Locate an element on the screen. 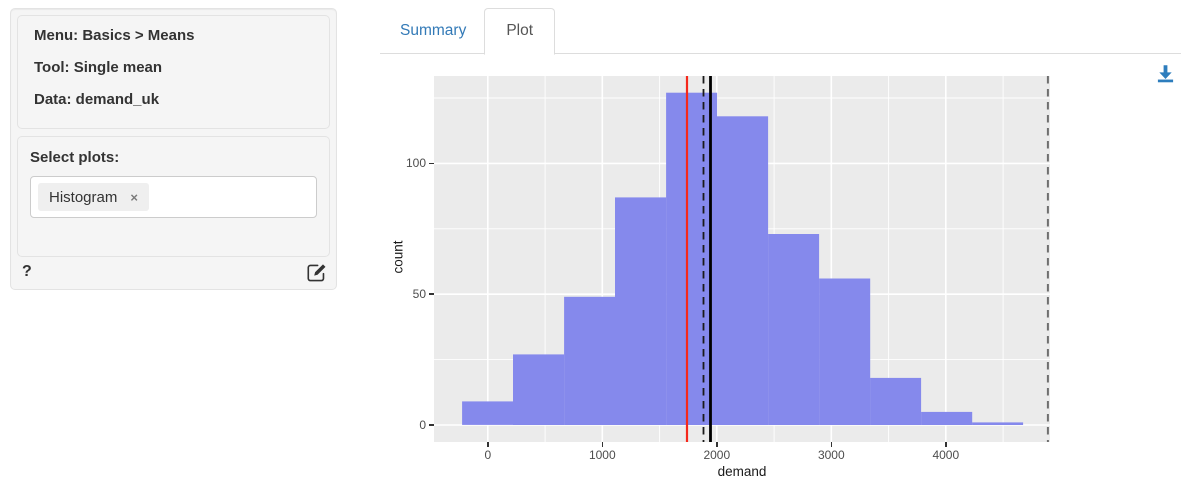 This screenshot has width=1181, height=486. sidebar-footer: ? is located at coordinates (174, 272).